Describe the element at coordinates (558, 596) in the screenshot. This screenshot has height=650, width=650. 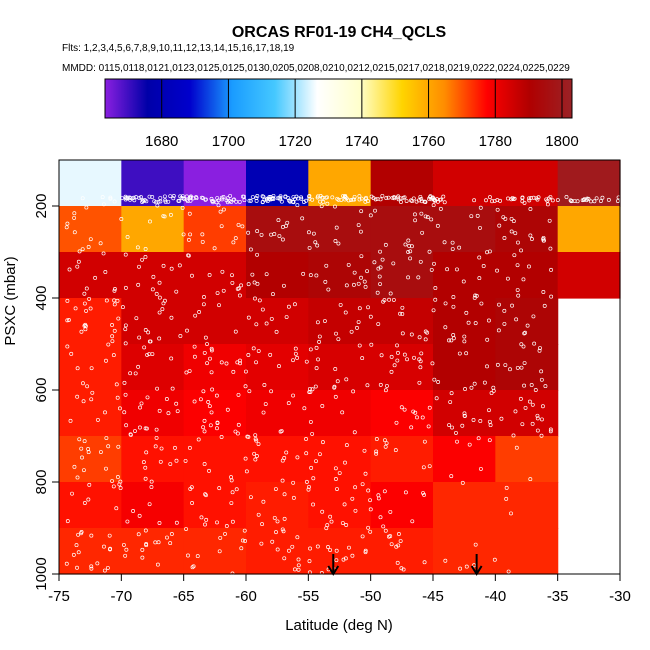
I see `x-tick-label: -35` at that location.